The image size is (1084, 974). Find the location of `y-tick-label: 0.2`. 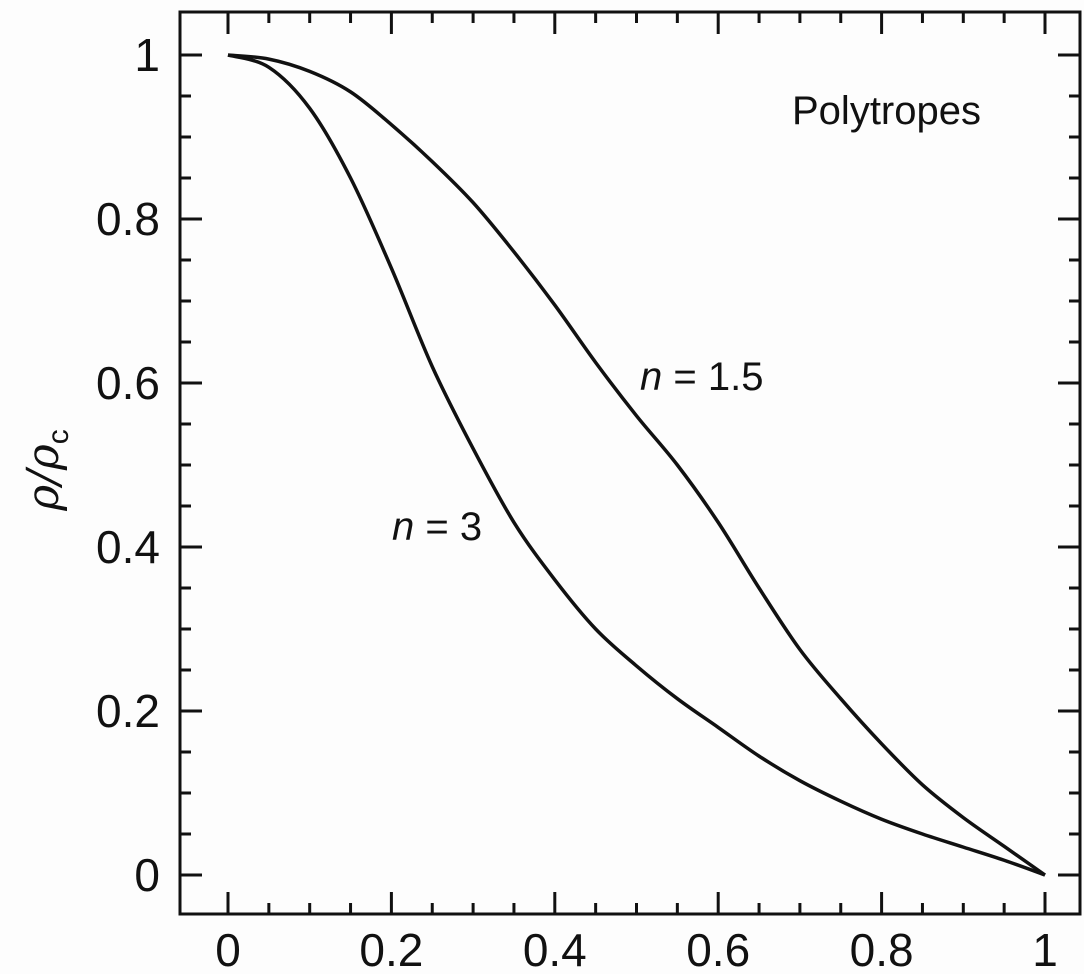

y-tick-label: 0.2 is located at coordinates (128, 711).